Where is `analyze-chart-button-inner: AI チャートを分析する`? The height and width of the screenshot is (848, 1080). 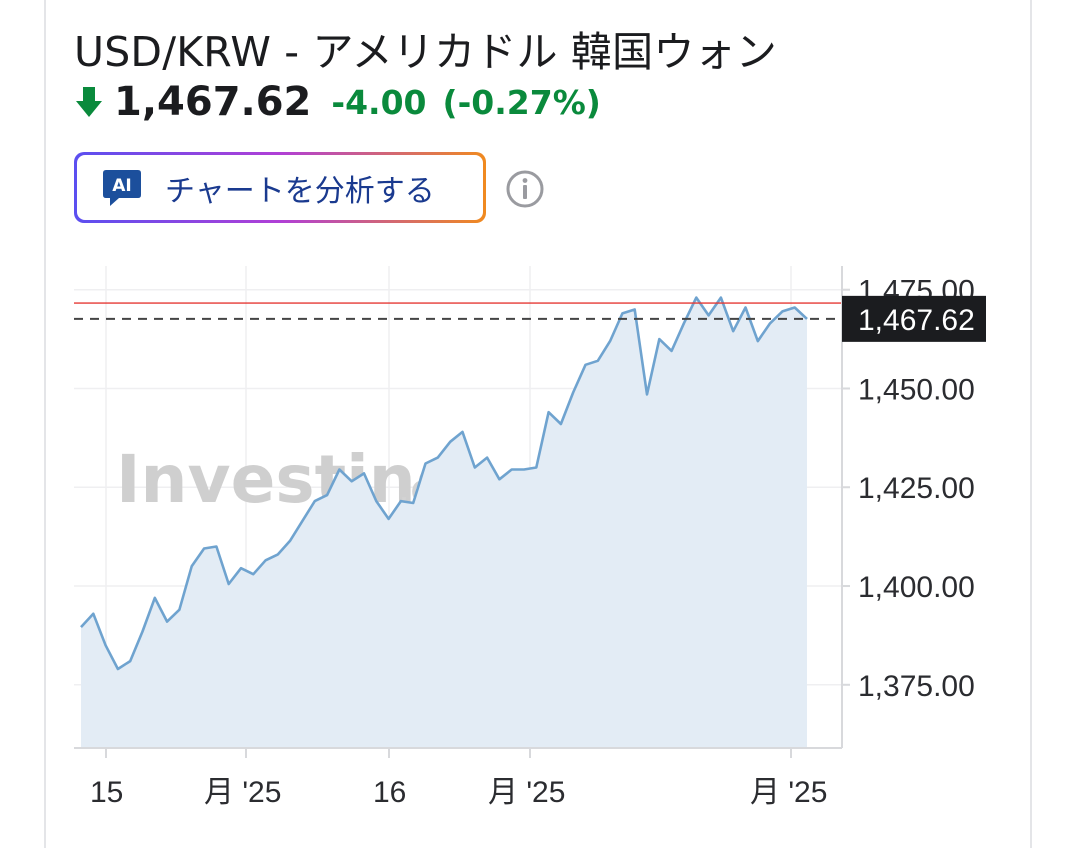 analyze-chart-button-inner: AI チャートを分析する is located at coordinates (280, 187).